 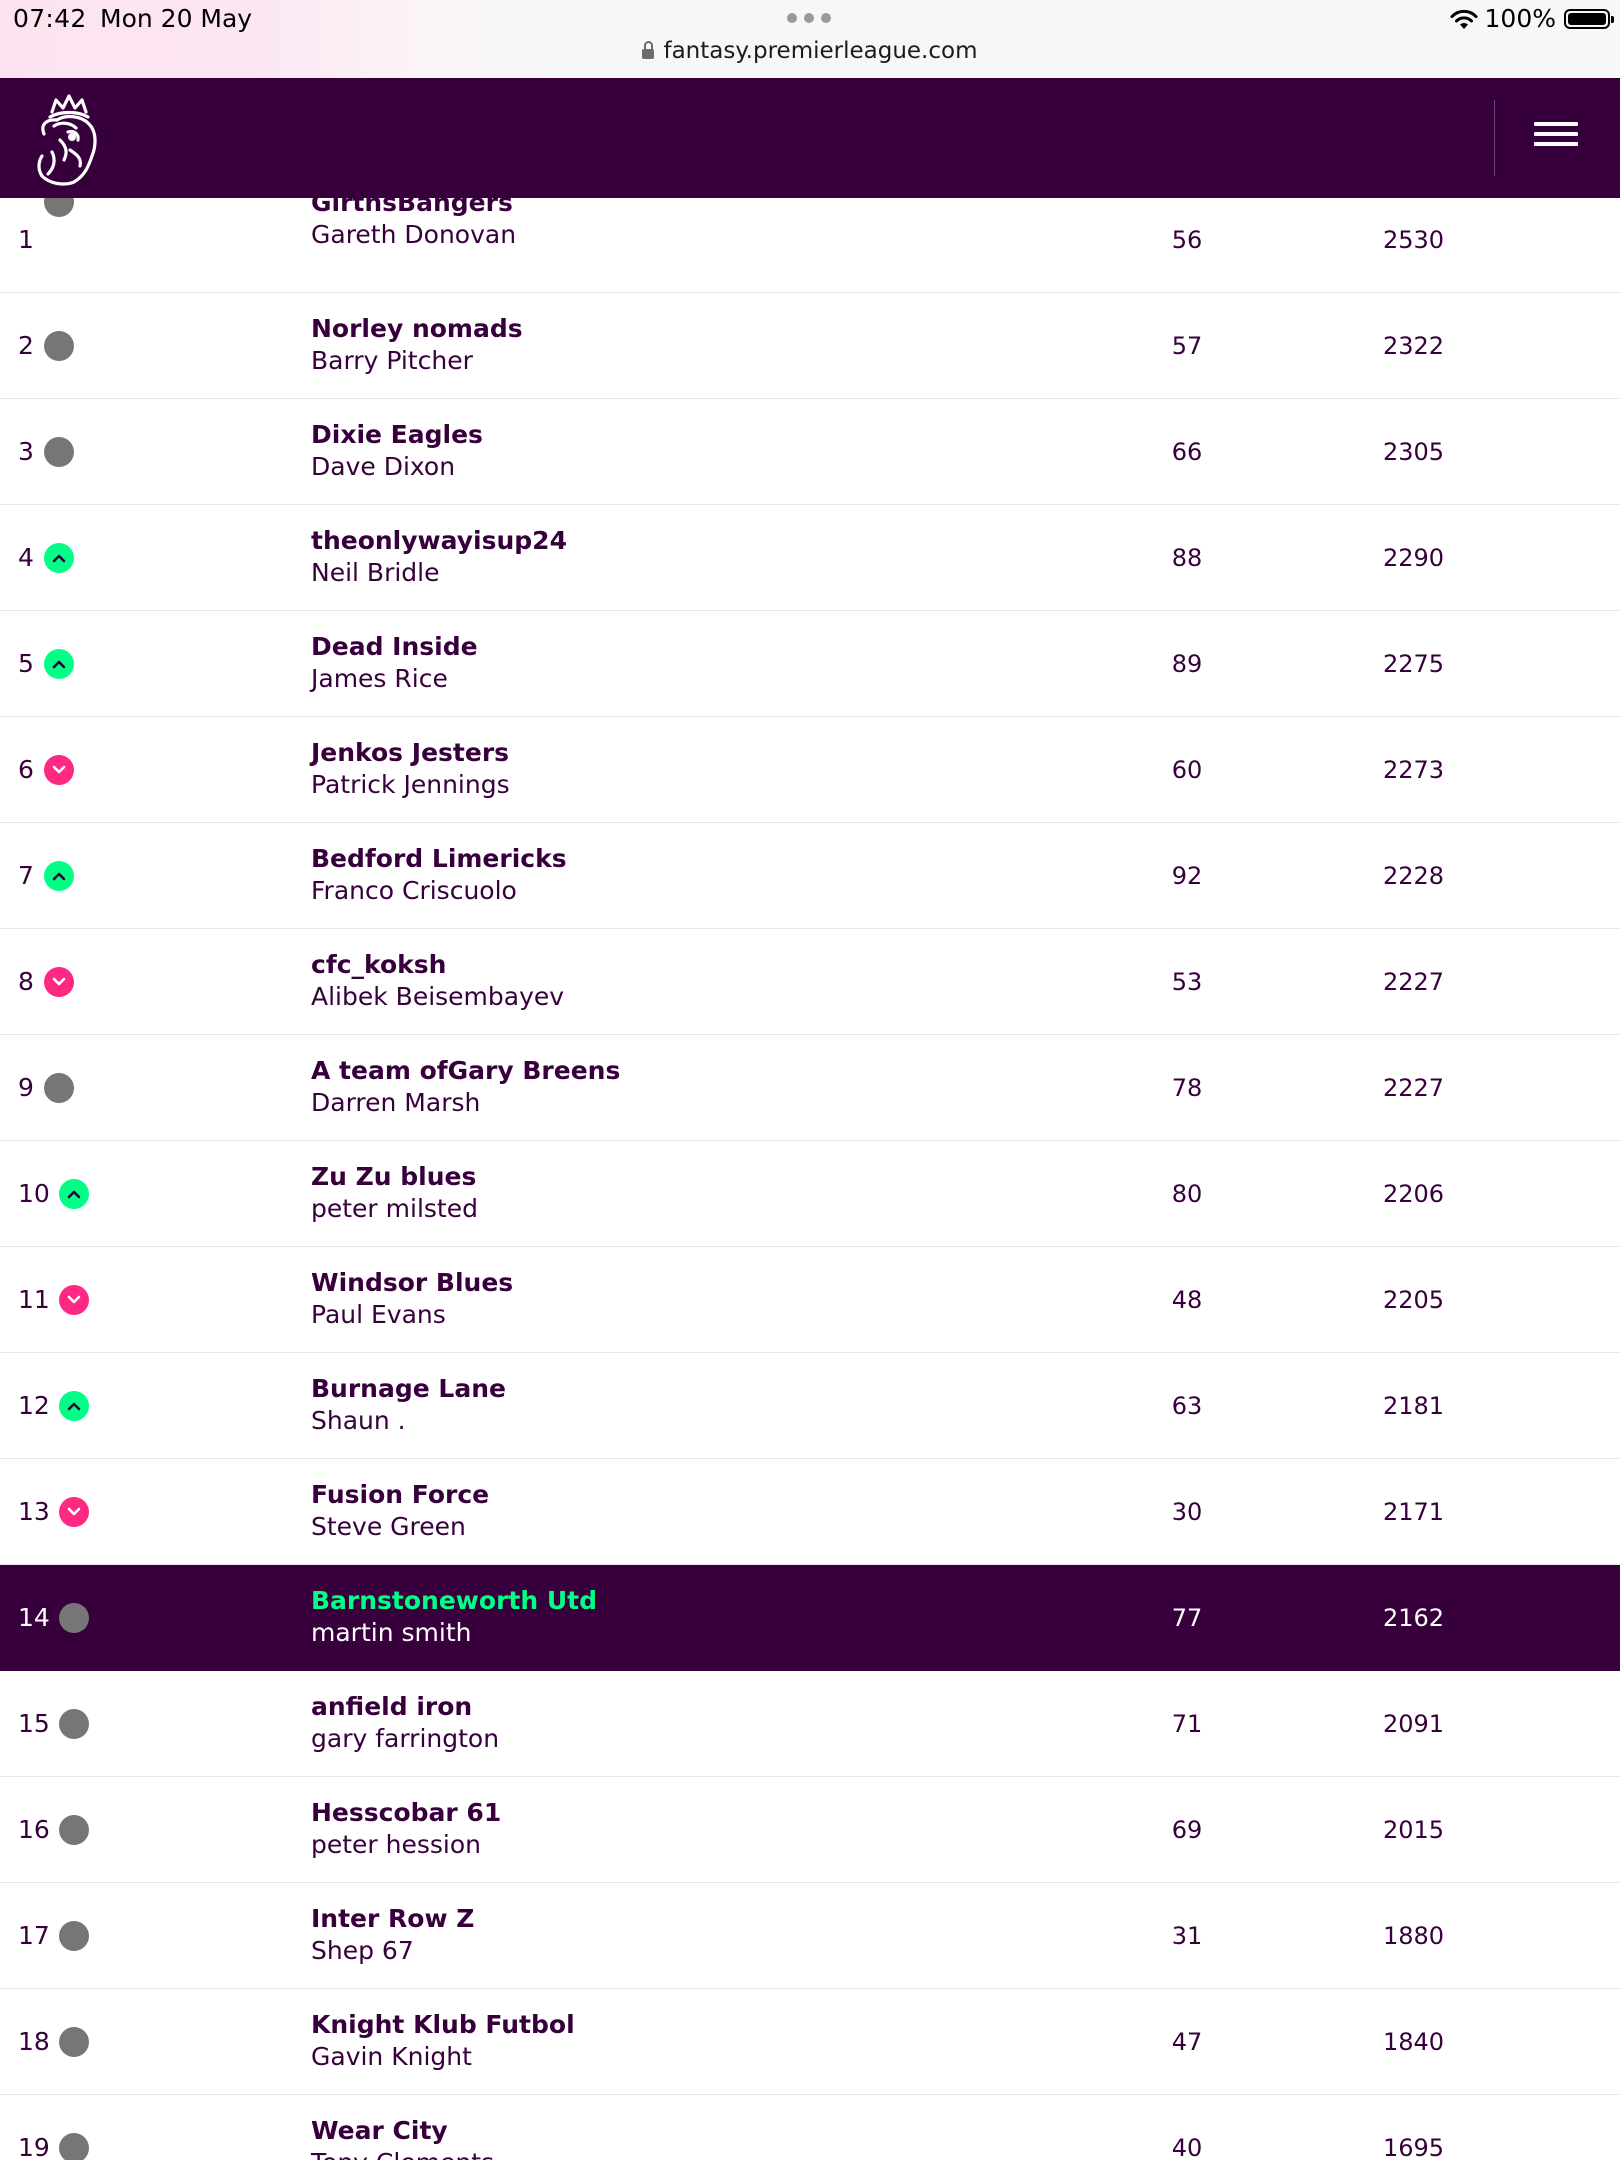 What do you see at coordinates (454, 1600) in the screenshot?
I see `team-name: Barnstoneworth Utd` at bounding box center [454, 1600].